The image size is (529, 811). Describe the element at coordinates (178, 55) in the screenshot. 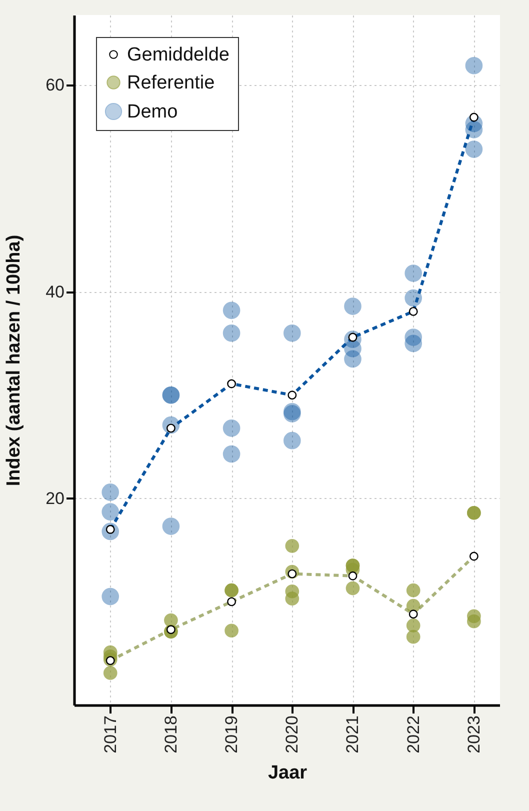

I see `legend-label: Gemiddelde` at that location.